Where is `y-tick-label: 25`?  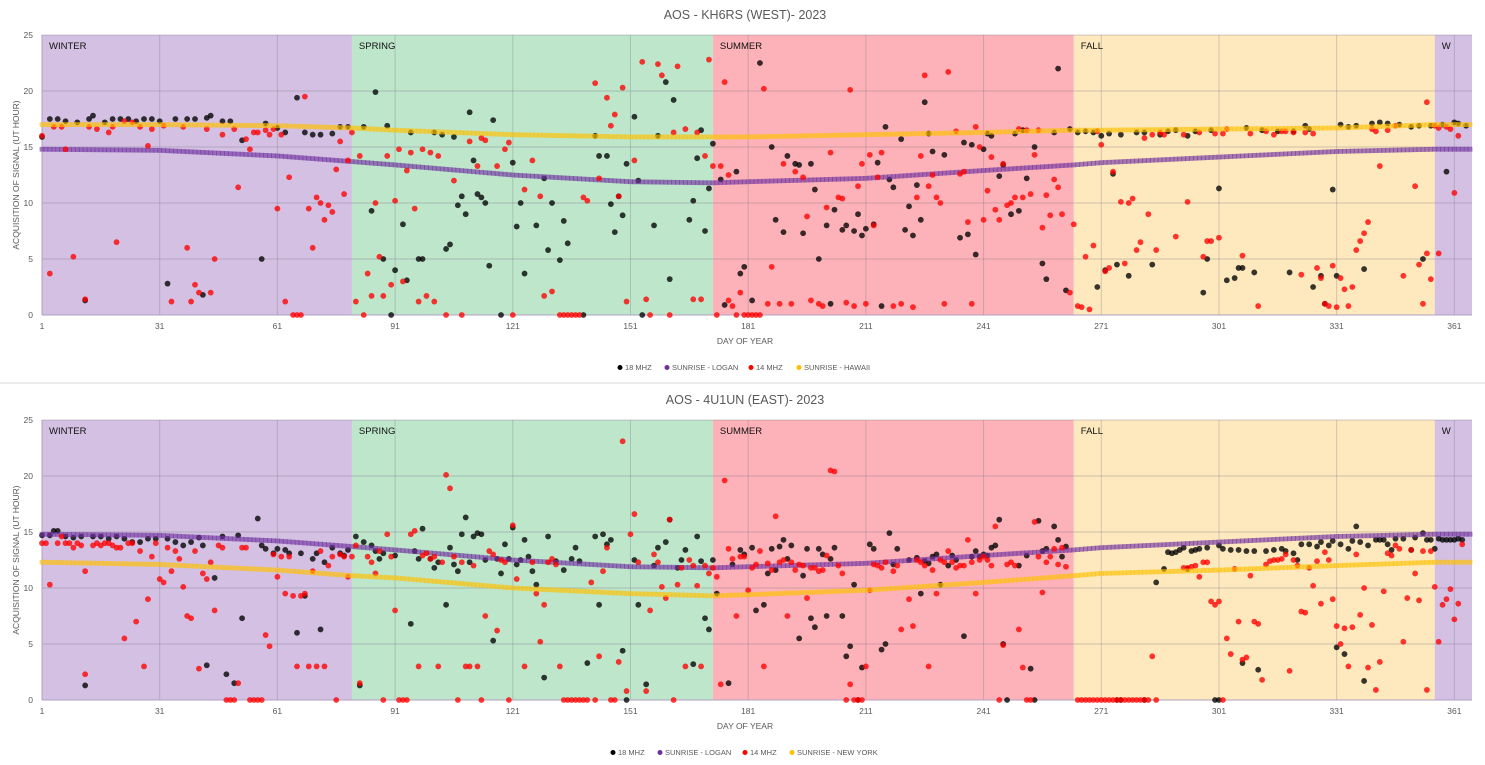 y-tick-label: 25 is located at coordinates (29, 420).